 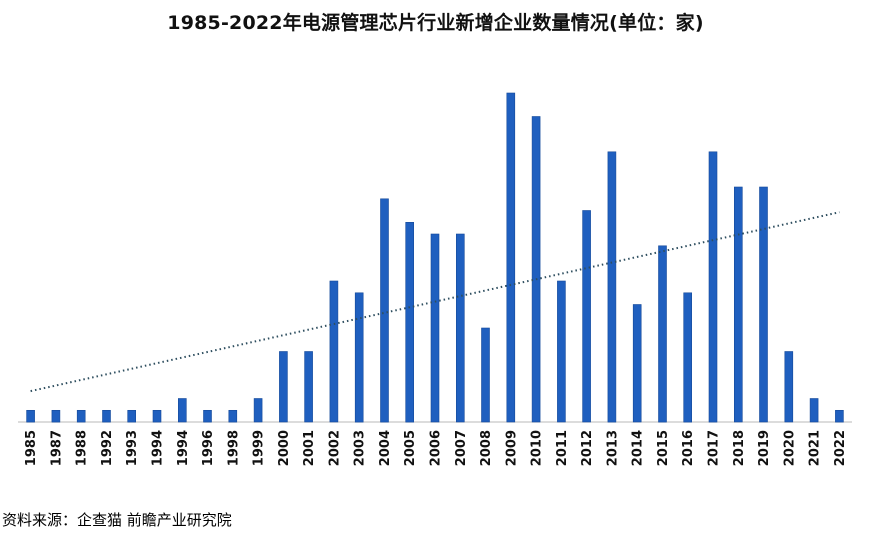 I want to click on x-tick-label: 2002, so click(x=334, y=448).